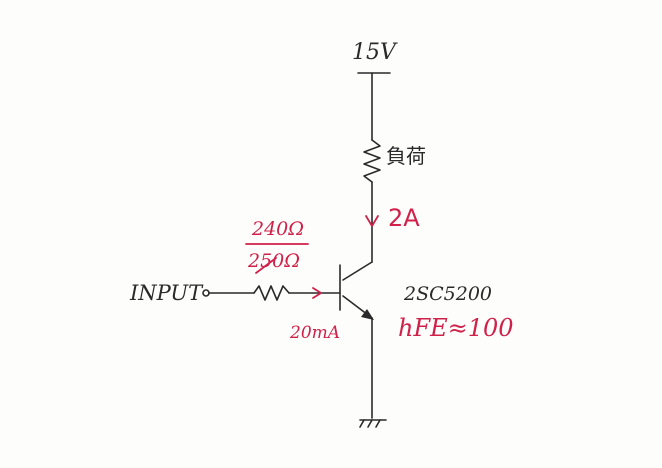  Describe the element at coordinates (448, 294) in the screenshot. I see `transistor-part-number: 2SC5200` at that location.